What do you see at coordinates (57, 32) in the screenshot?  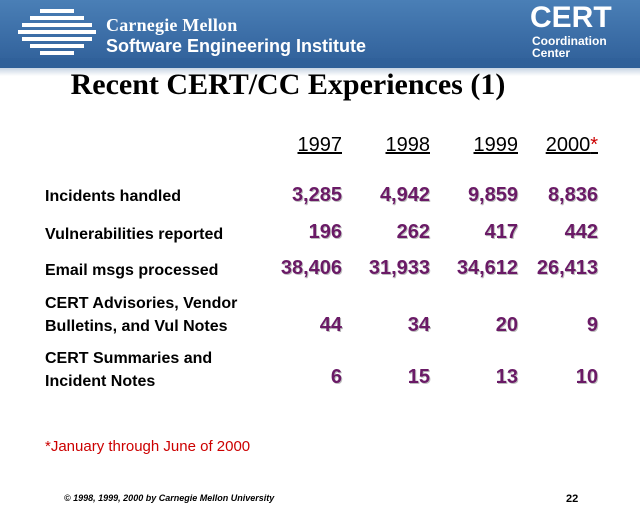 I see `cmu-striped-globe-icon` at bounding box center [57, 32].